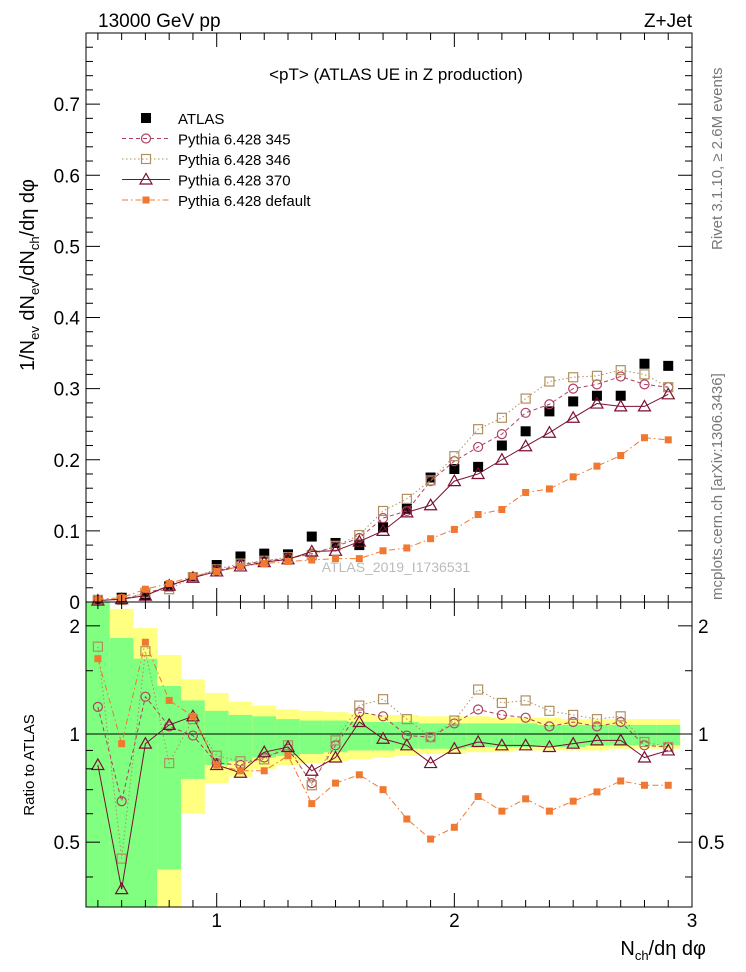 The width and height of the screenshot is (746, 972). Describe the element at coordinates (396, 567) in the screenshot. I see `analysis-watermark: ATLAS_2019_I1736531` at that location.